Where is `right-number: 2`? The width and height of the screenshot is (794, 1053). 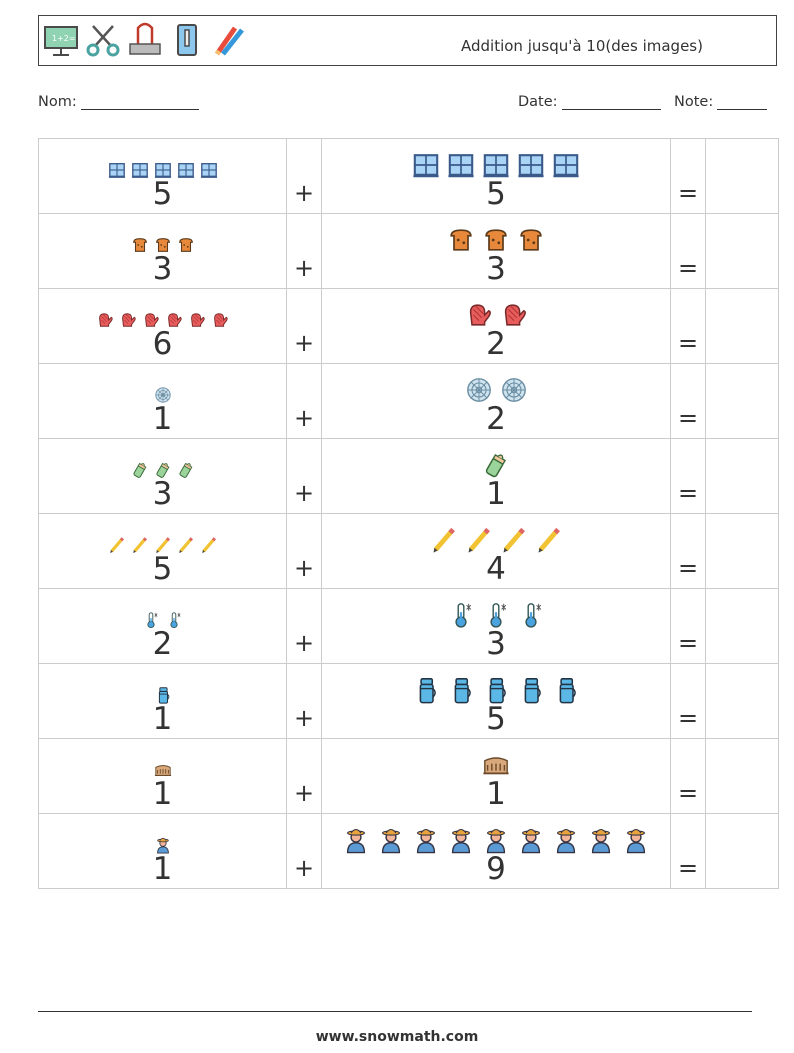
right-number: 2 is located at coordinates (496, 419).